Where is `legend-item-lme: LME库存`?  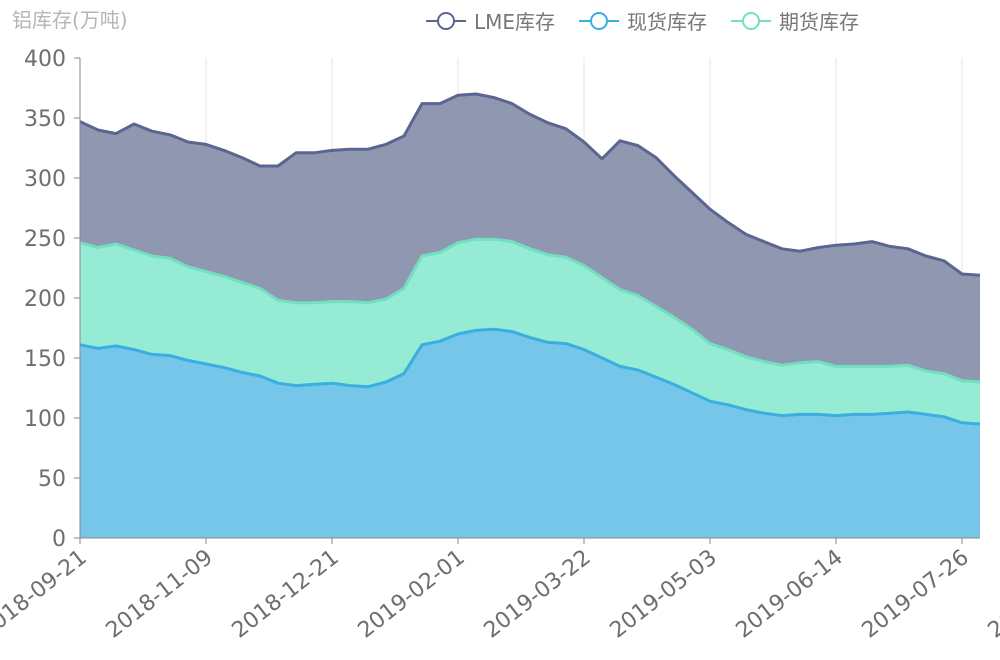 legend-item-lme: LME库存 is located at coordinates (489, 20).